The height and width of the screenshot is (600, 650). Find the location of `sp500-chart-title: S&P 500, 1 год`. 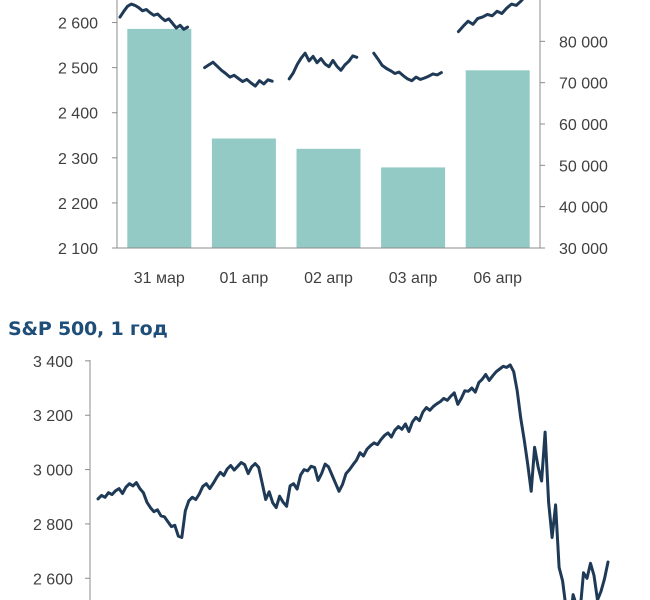

sp500-chart-title: S&P 500, 1 год is located at coordinates (88, 329).